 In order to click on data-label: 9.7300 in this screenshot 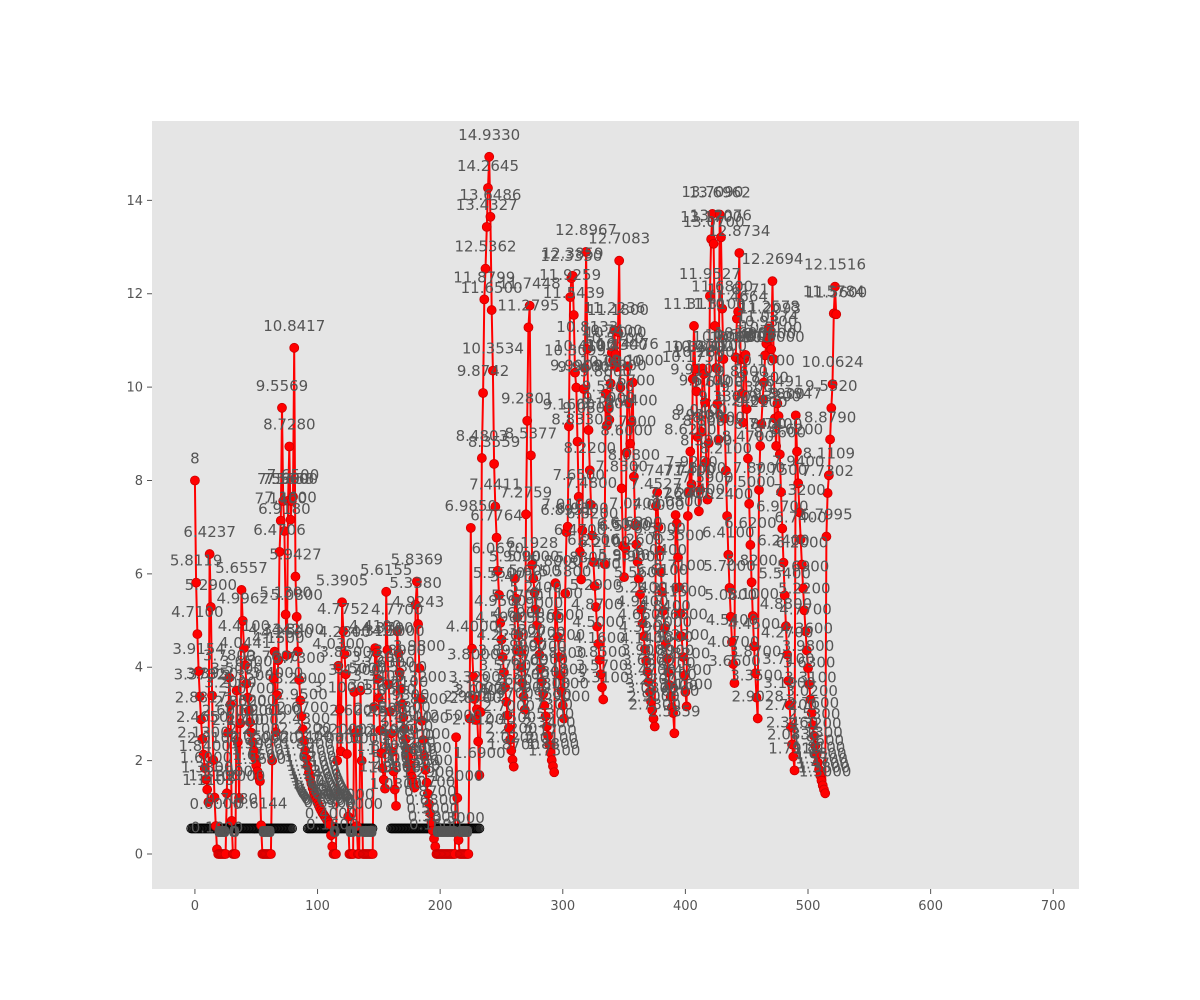, I will do `click(762, 378)`.